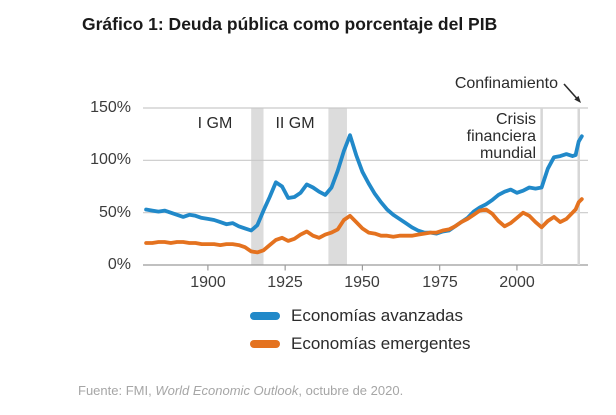  Describe the element at coordinates (507, 153) in the screenshot. I see `annotation-gfc-line: mundial` at that location.